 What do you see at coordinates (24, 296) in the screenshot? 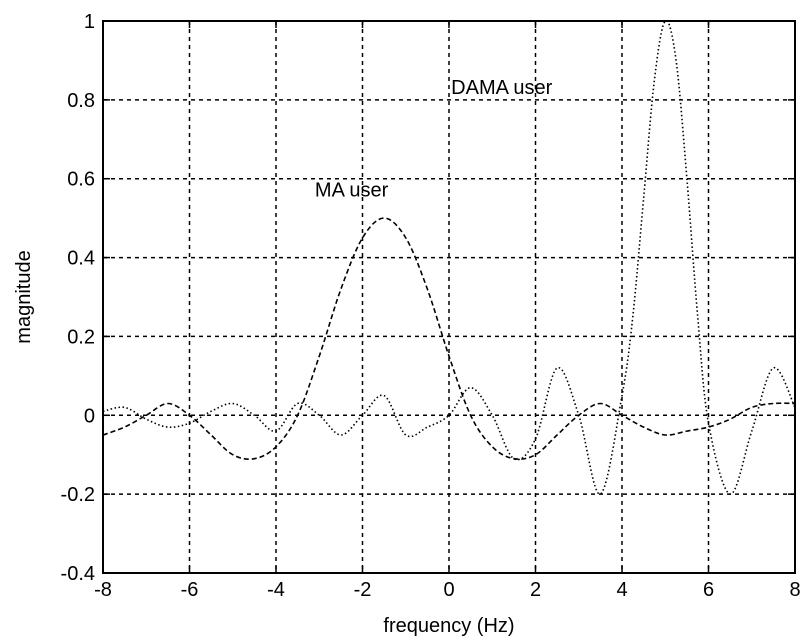
I see `y-axis-label: magnitude` at bounding box center [24, 296].